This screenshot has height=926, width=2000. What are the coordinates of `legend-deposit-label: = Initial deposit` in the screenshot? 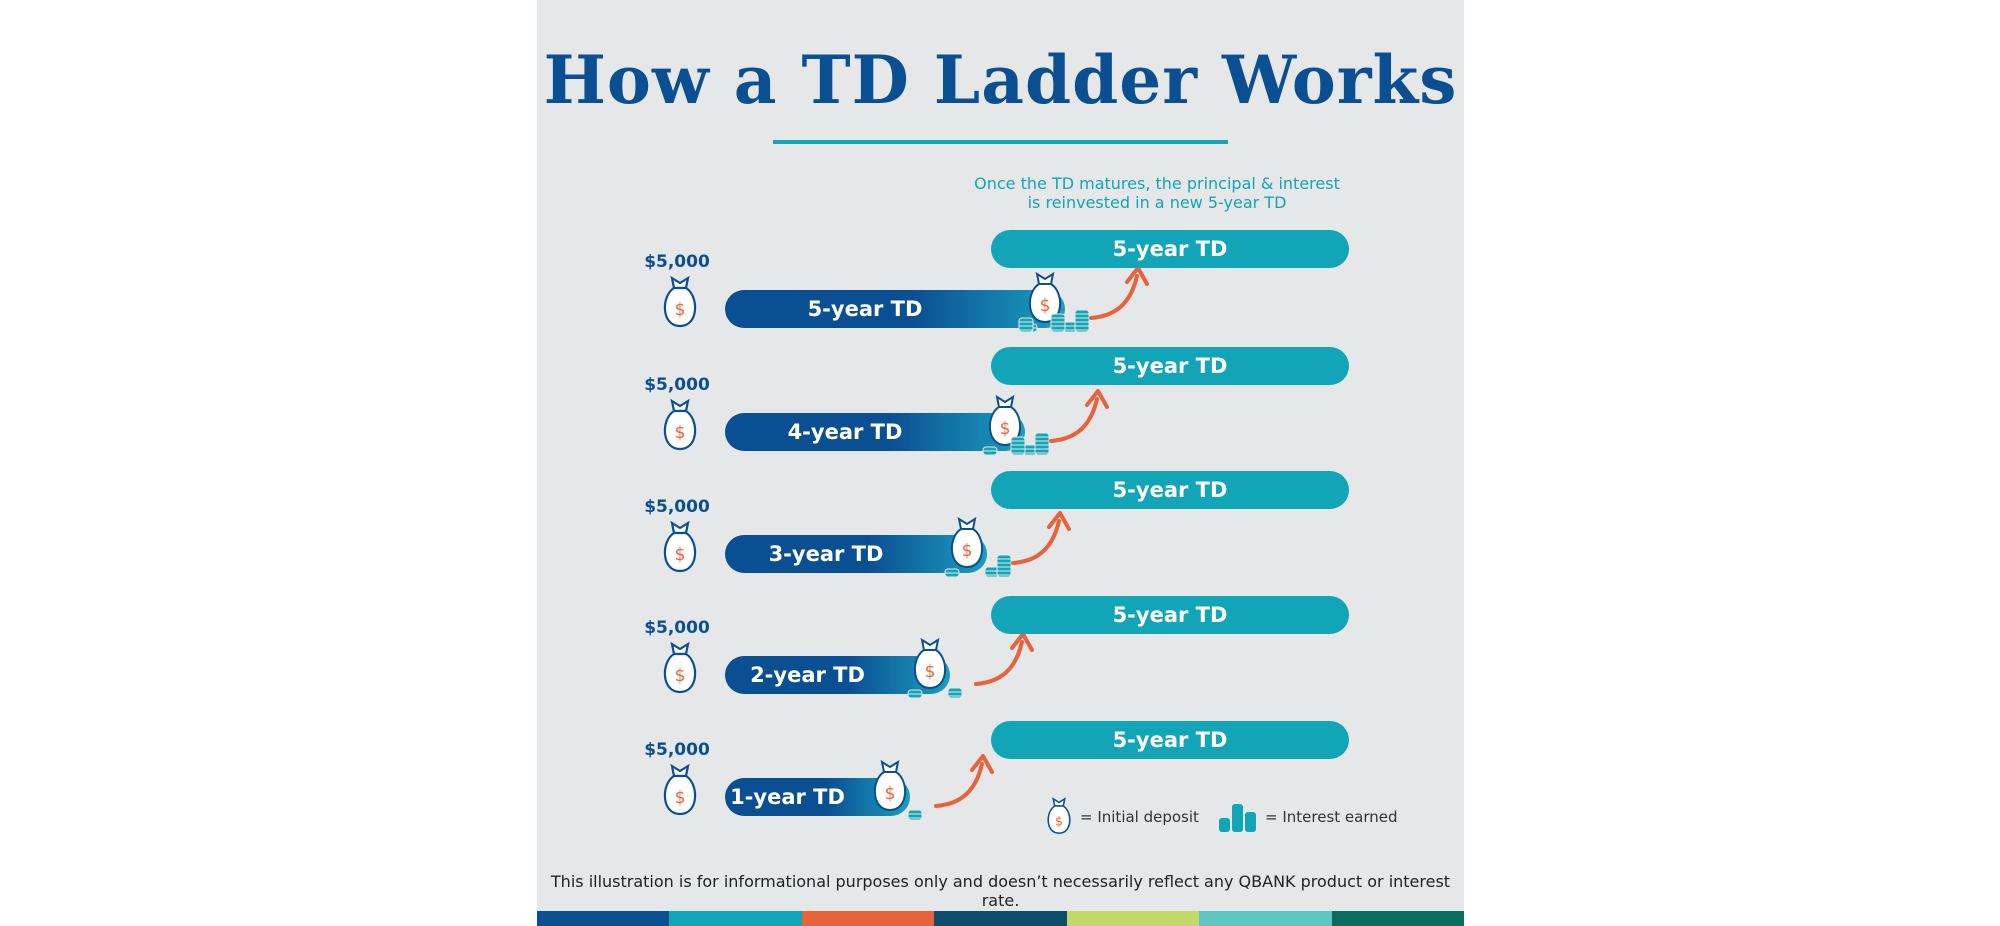 It's located at (1139, 817).